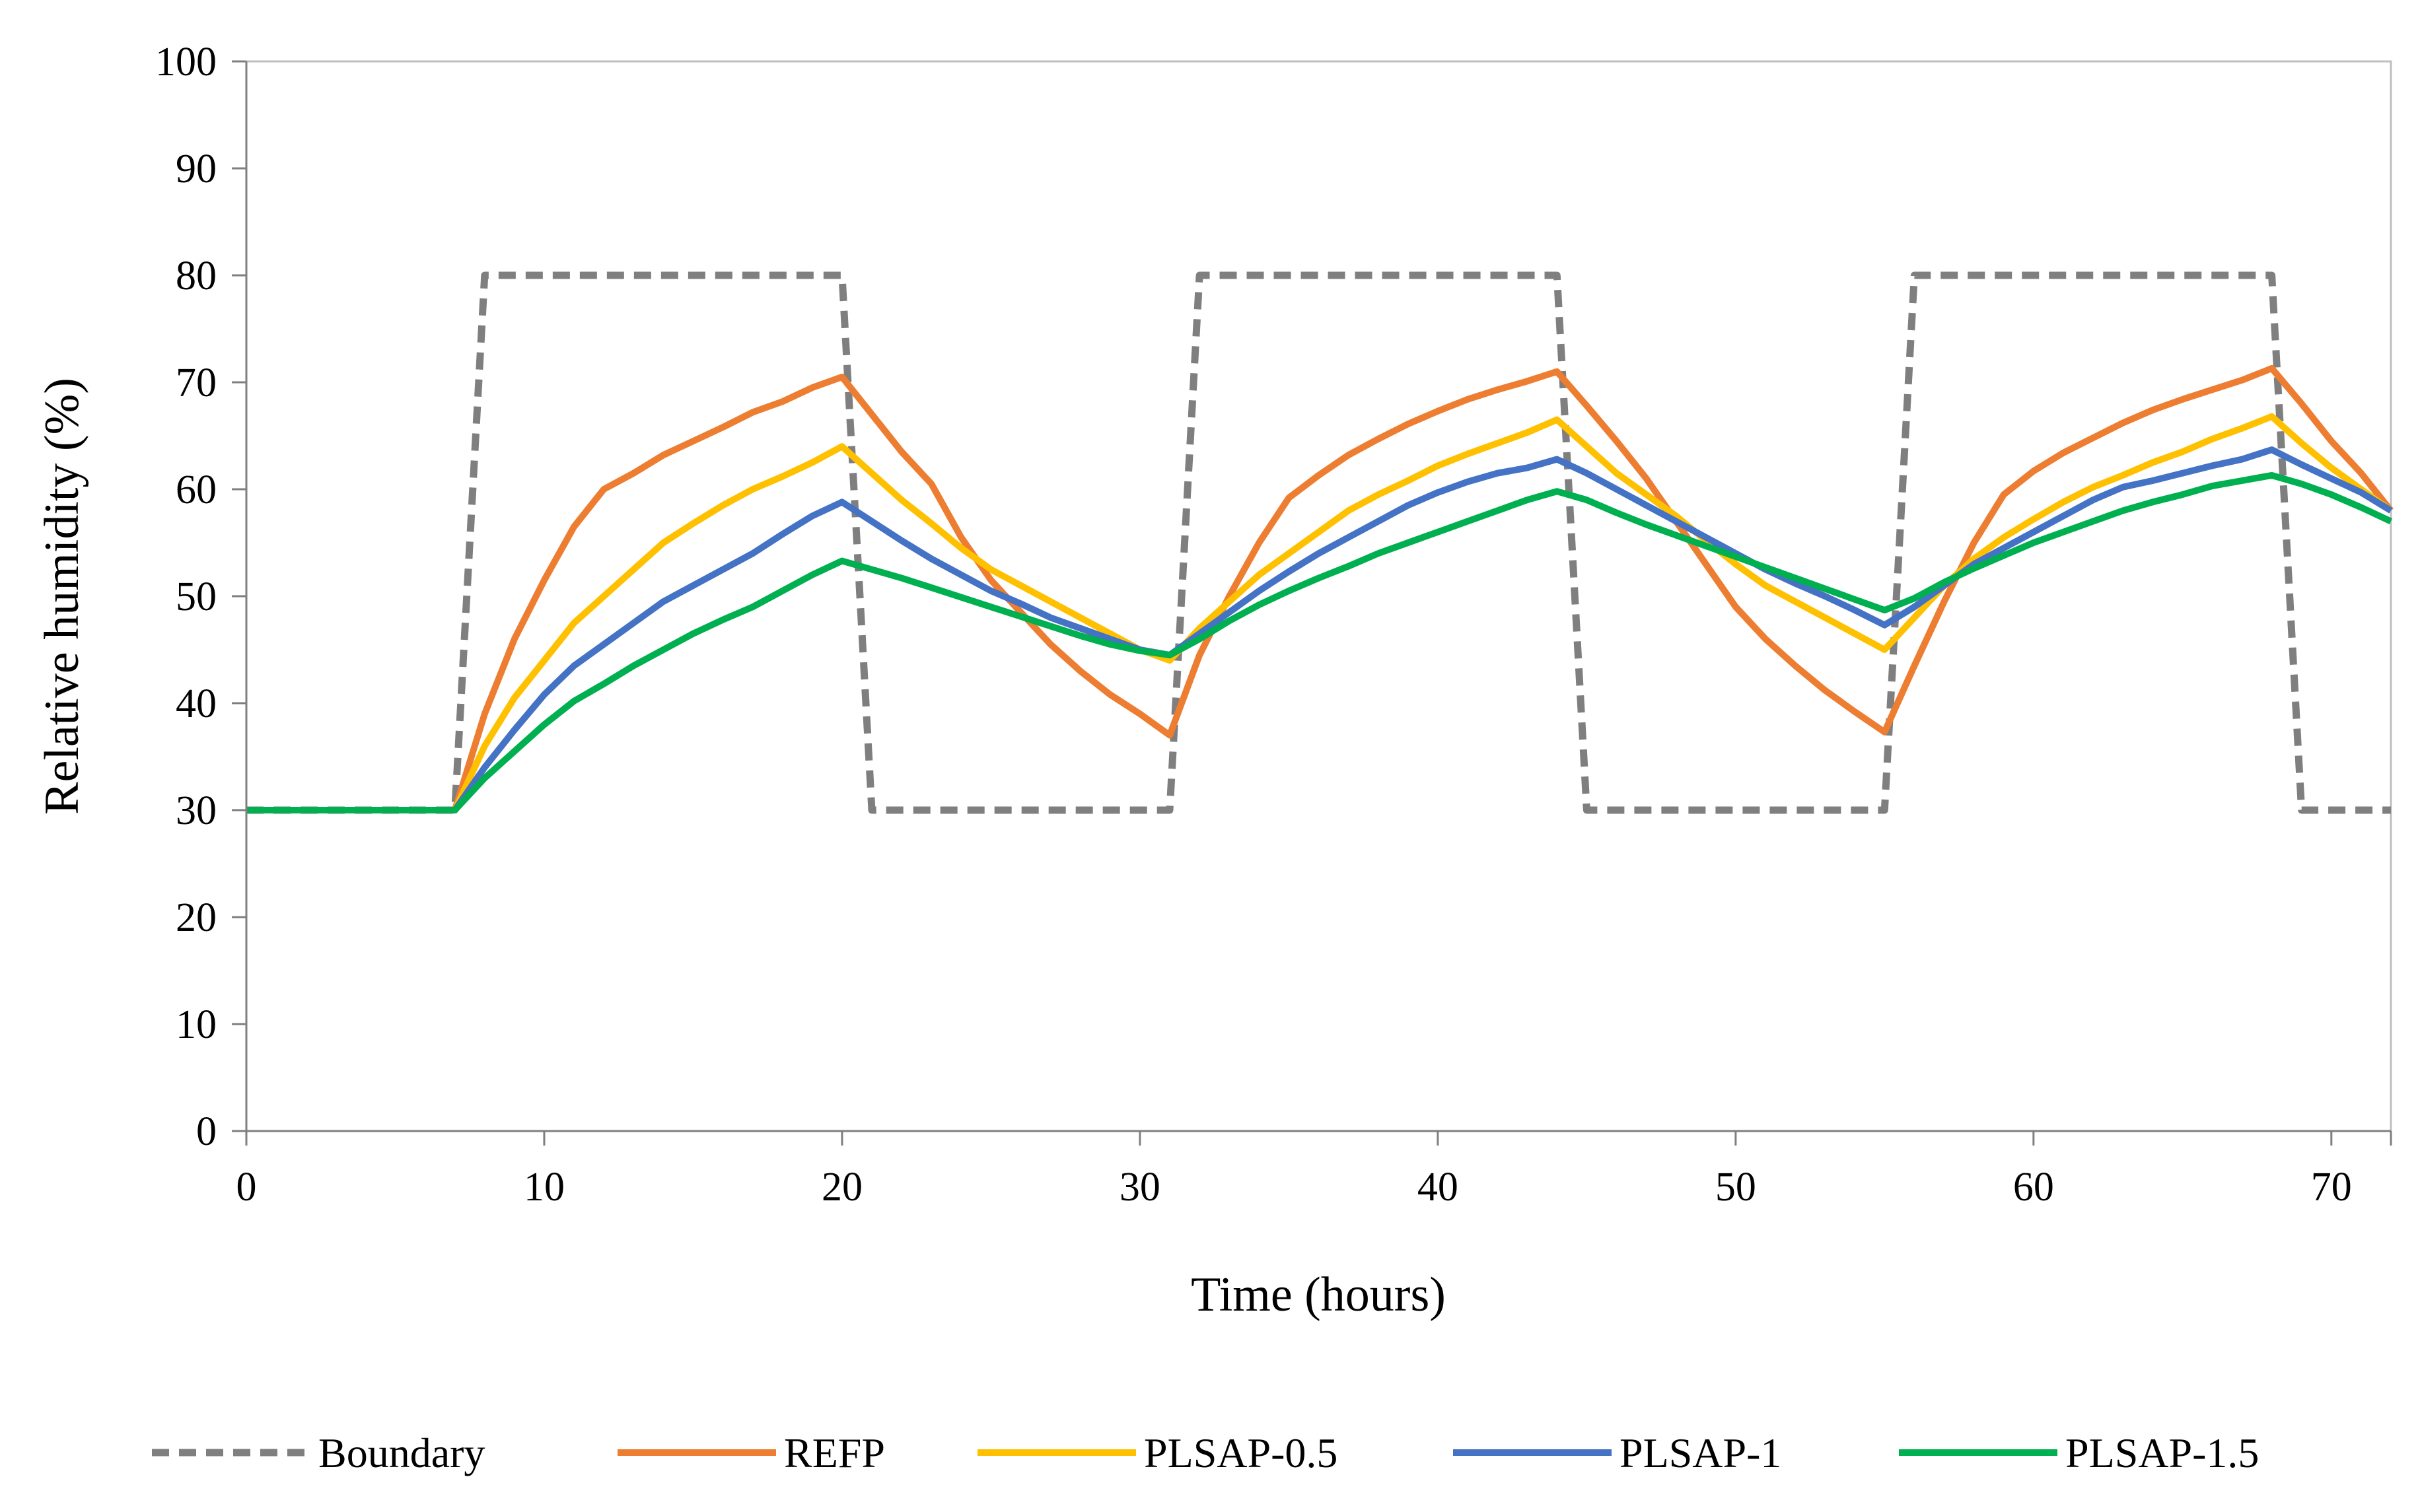  Describe the element at coordinates (196, 703) in the screenshot. I see `y-tick-label: 40` at that location.